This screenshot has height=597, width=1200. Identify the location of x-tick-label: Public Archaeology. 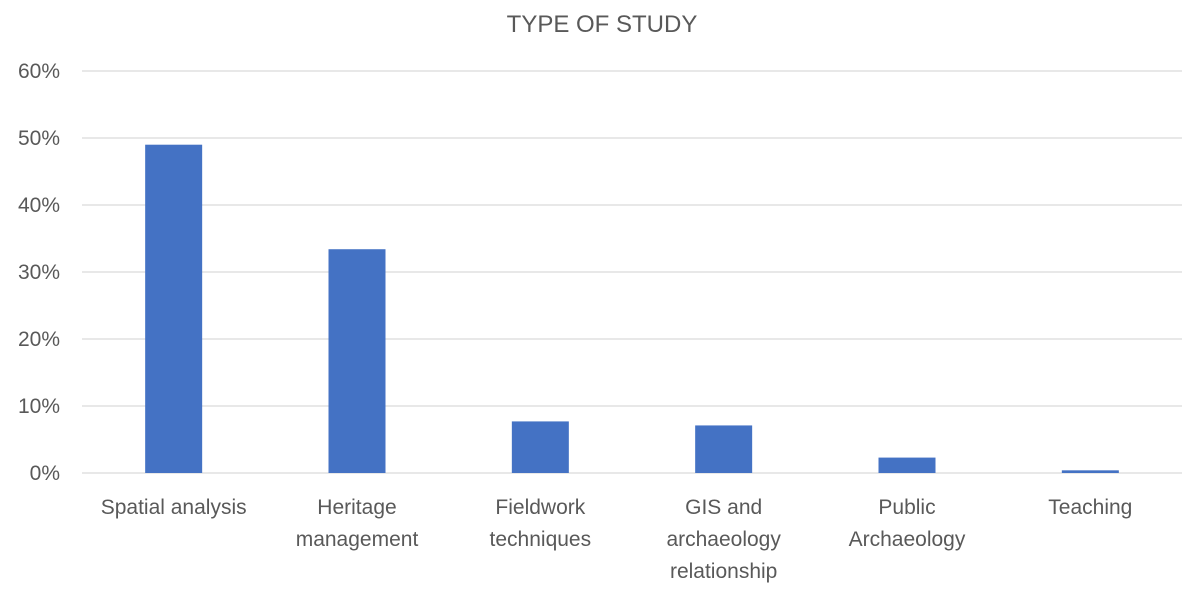
(907, 523).